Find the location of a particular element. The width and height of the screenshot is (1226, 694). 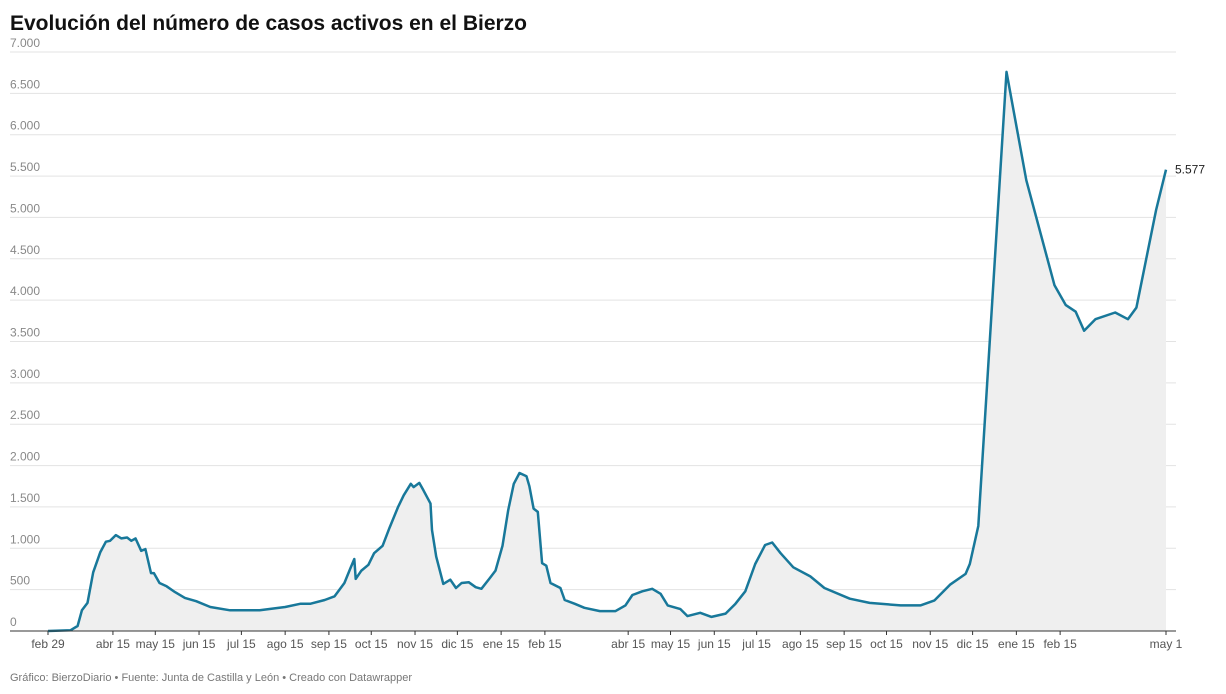

y-tick-label: 4.000 is located at coordinates (25, 291).